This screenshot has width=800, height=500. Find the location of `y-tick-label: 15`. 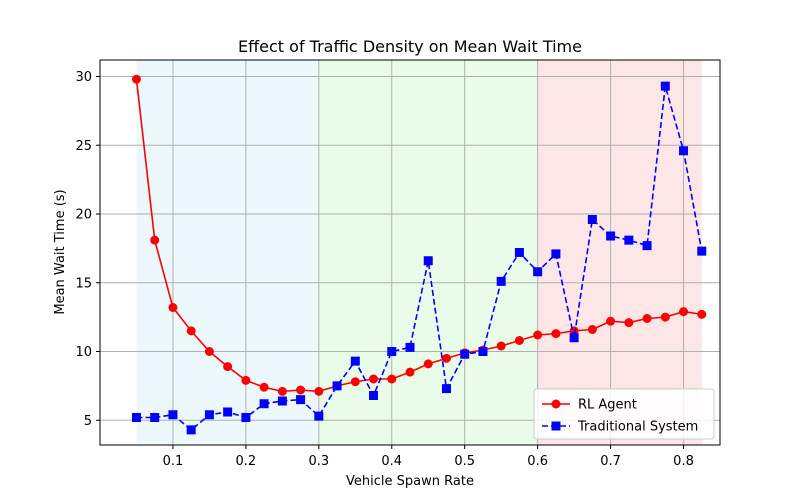

y-tick-label: 15 is located at coordinates (83, 283).